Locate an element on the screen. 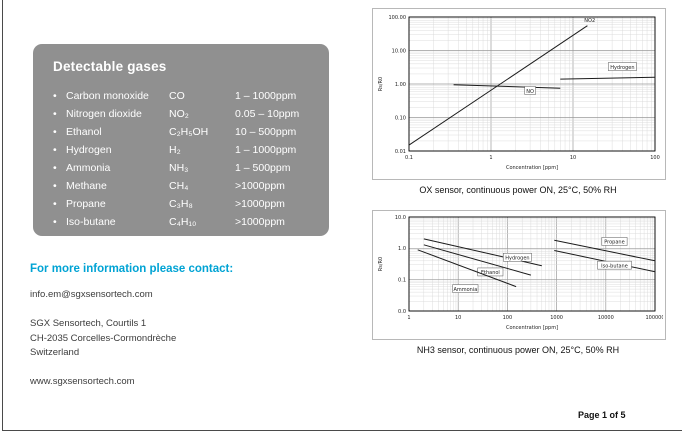 The height and width of the screenshot is (436, 683). gas-row: • Hydrogen H₂ 1 – 1000ppm is located at coordinates (186, 150).